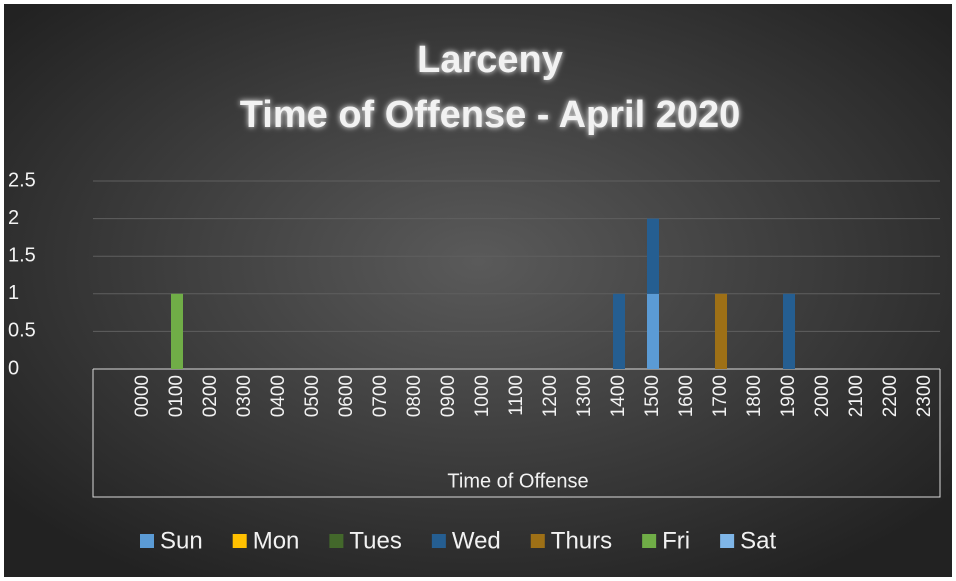 The height and width of the screenshot is (581, 956). What do you see at coordinates (676, 540) in the screenshot?
I see `legend-label: Fri` at bounding box center [676, 540].